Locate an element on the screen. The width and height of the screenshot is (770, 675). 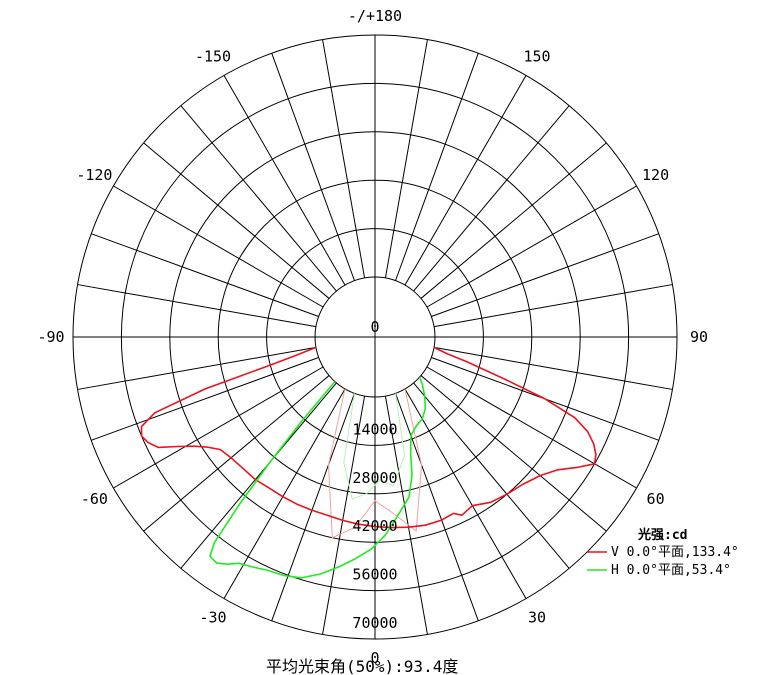
faint-curve-h is located at coordinates (374, 446).